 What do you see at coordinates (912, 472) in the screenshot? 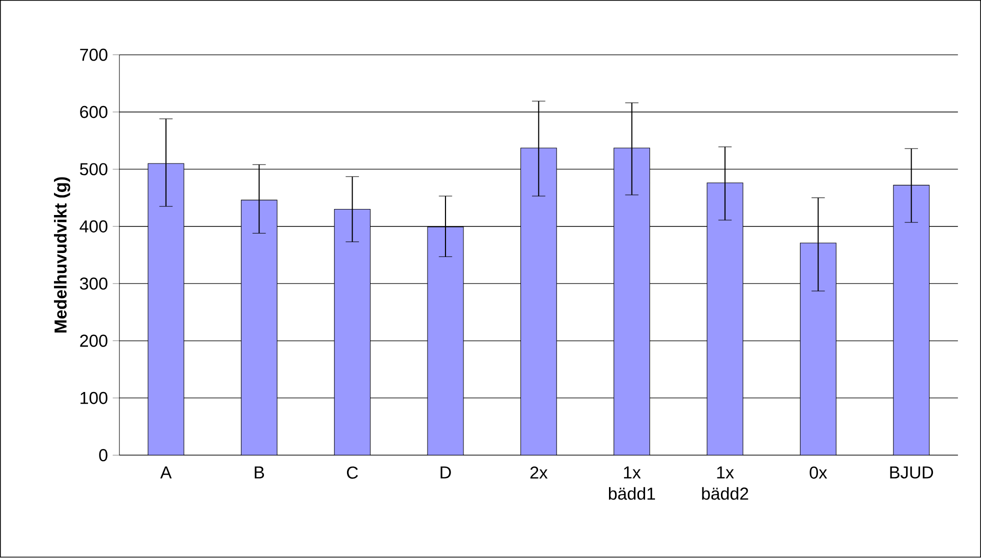
I see `x-tick-label: BJUD` at bounding box center [912, 472].